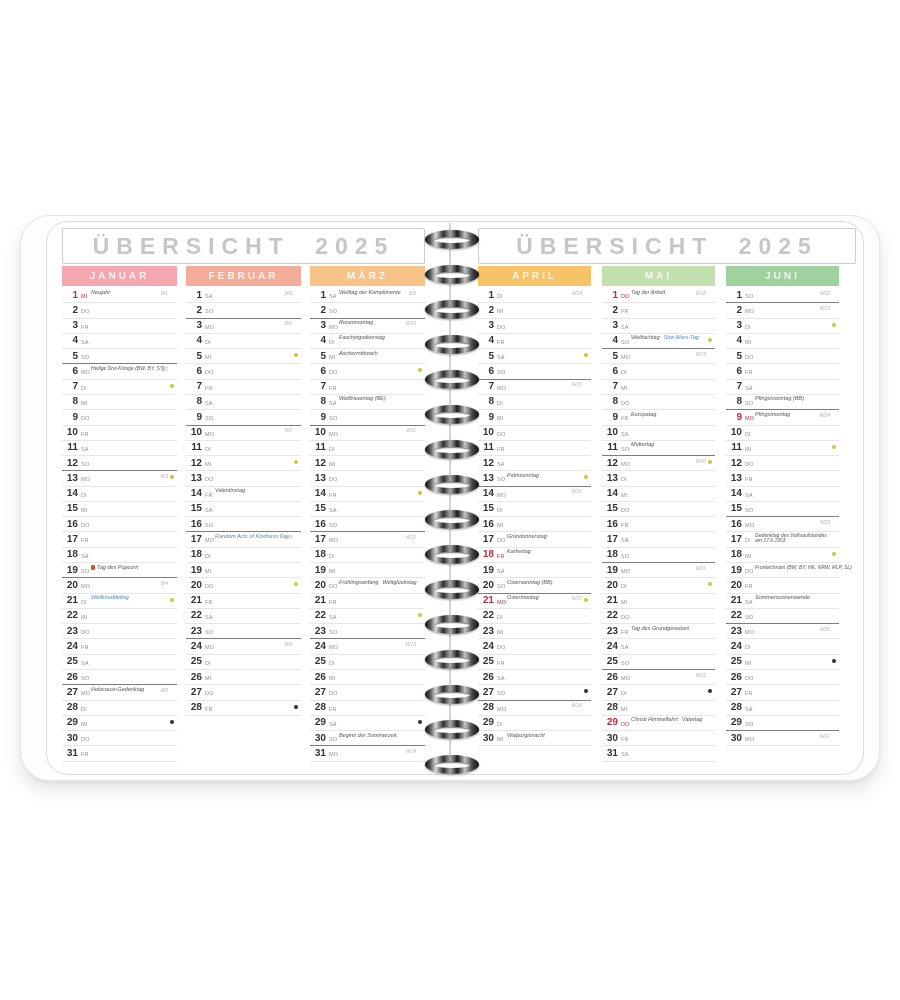 This screenshot has height=1000, width=900. What do you see at coordinates (367, 601) in the screenshot?
I see `day-row: 21 FR` at bounding box center [367, 601].